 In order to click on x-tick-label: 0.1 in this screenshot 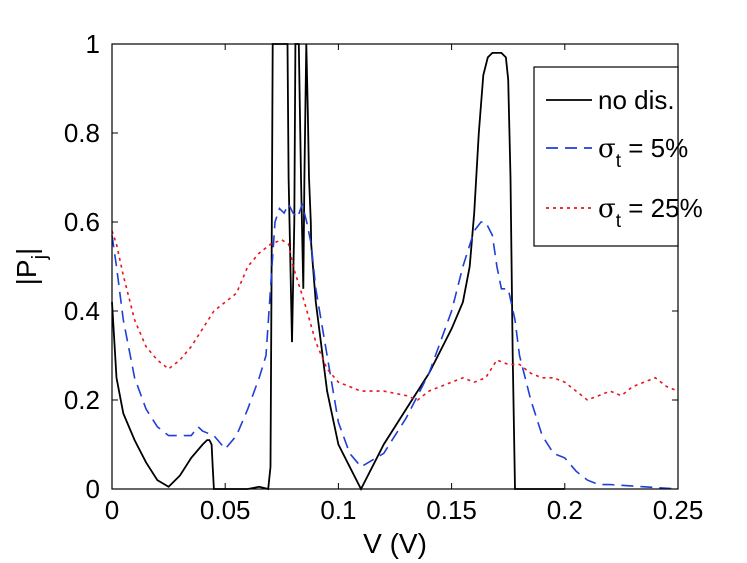, I will do `click(338, 510)`.